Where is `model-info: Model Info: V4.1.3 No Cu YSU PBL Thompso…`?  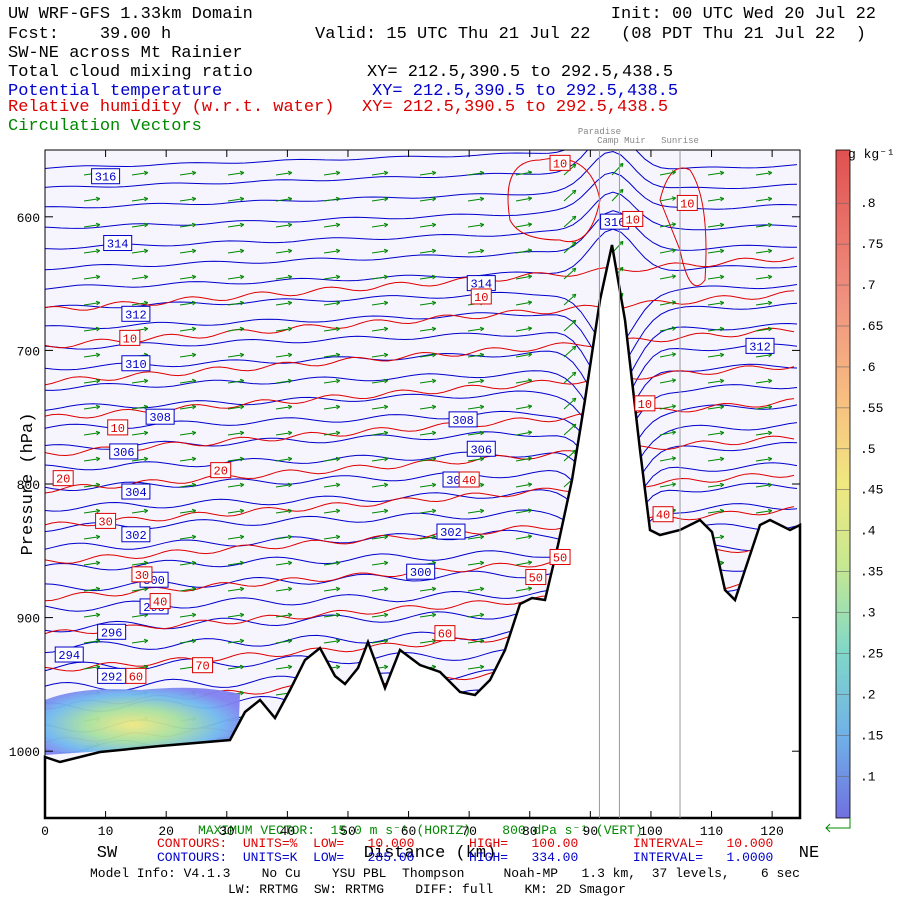
model-info: Model Info: V4.1.3 No Cu YSU PBL Thompso… is located at coordinates (445, 873).